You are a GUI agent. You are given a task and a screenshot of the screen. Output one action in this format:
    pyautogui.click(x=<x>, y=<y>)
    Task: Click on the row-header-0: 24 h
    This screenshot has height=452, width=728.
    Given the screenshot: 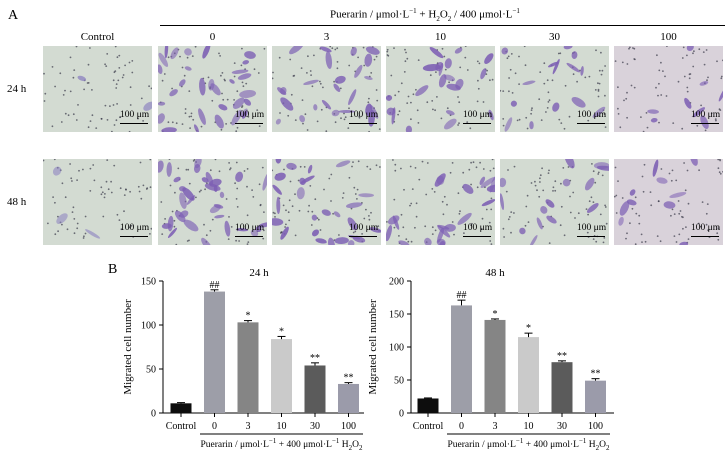 What is the action you would take?
    pyautogui.click(x=17, y=89)
    